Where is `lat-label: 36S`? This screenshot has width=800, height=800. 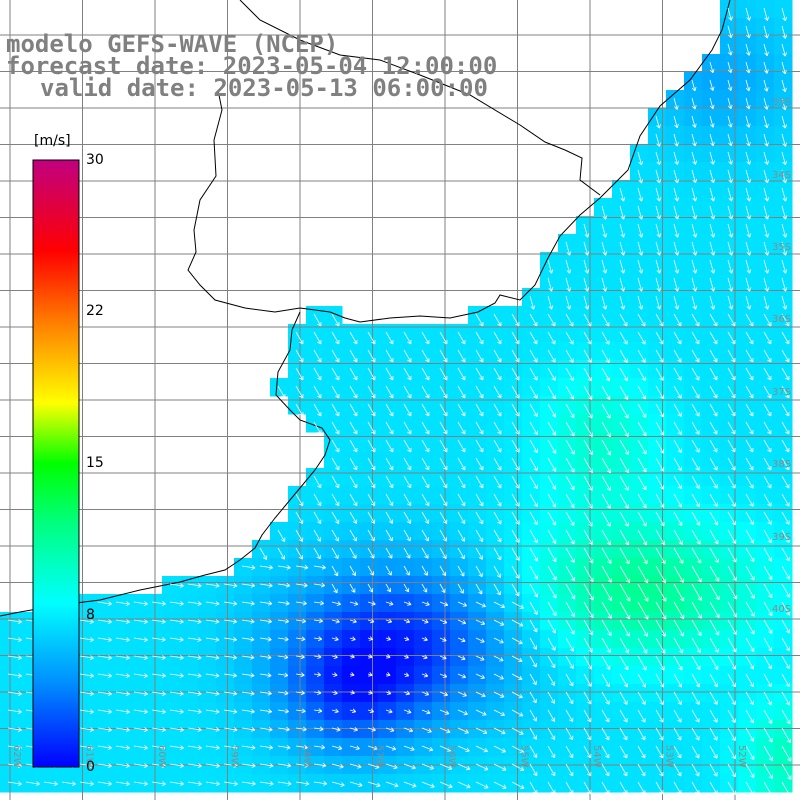
lat-label: 36S is located at coordinates (781, 319).